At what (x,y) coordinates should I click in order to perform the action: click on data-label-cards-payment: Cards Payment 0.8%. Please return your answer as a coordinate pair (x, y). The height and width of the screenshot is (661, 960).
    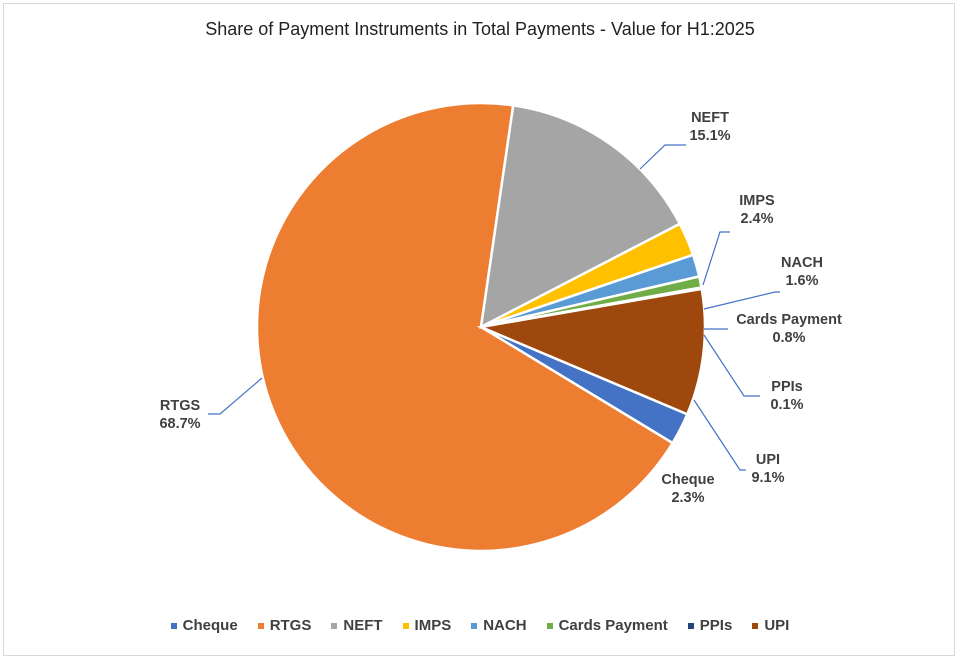
    Looking at the image, I should click on (789, 329).